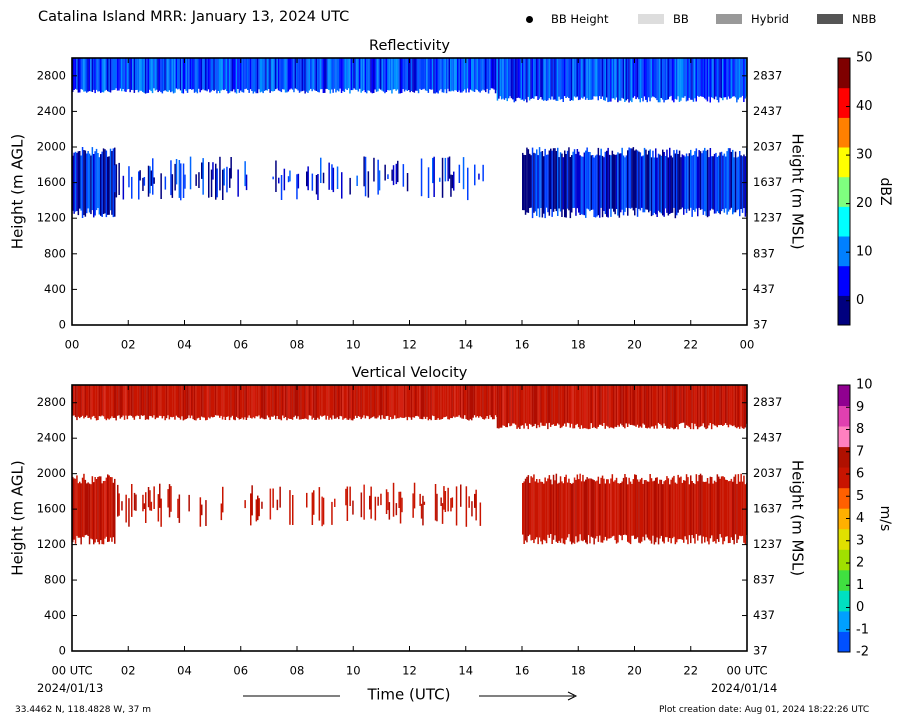 The image size is (900, 725). What do you see at coordinates (860, 585) in the screenshot?
I see `colorbar-tick-label: 1` at bounding box center [860, 585].